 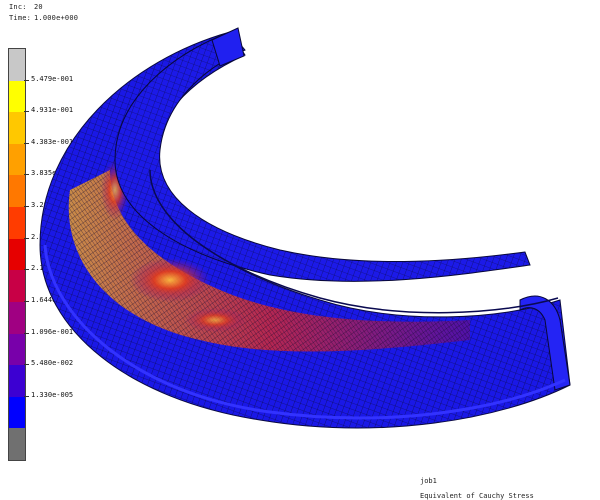 What do you see at coordinates (428, 481) in the screenshot?
I see `job-name: job1` at bounding box center [428, 481].